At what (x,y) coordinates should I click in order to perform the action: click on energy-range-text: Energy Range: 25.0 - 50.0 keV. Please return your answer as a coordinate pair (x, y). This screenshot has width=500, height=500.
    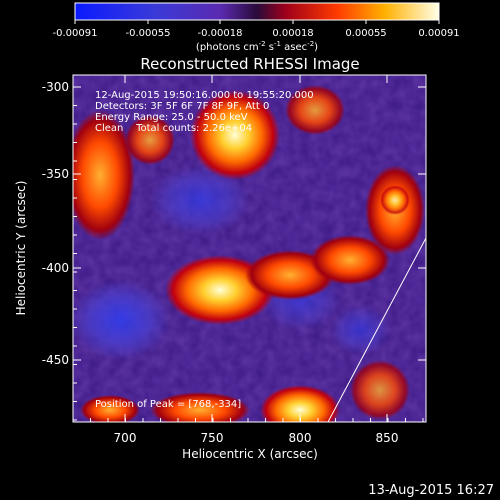
    Looking at the image, I should click on (171, 117).